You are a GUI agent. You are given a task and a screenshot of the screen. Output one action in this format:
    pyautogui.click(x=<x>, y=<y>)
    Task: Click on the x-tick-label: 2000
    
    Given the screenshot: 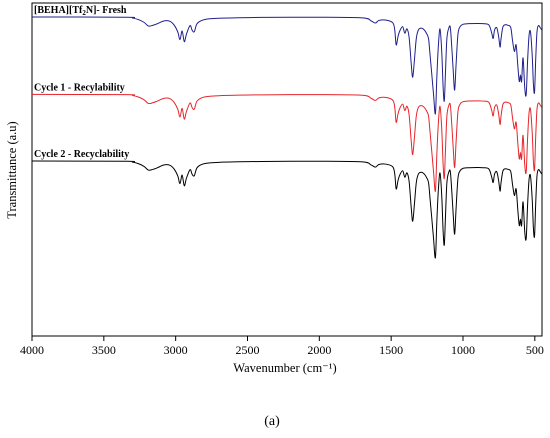 What is the action you would take?
    pyautogui.click(x=319, y=350)
    